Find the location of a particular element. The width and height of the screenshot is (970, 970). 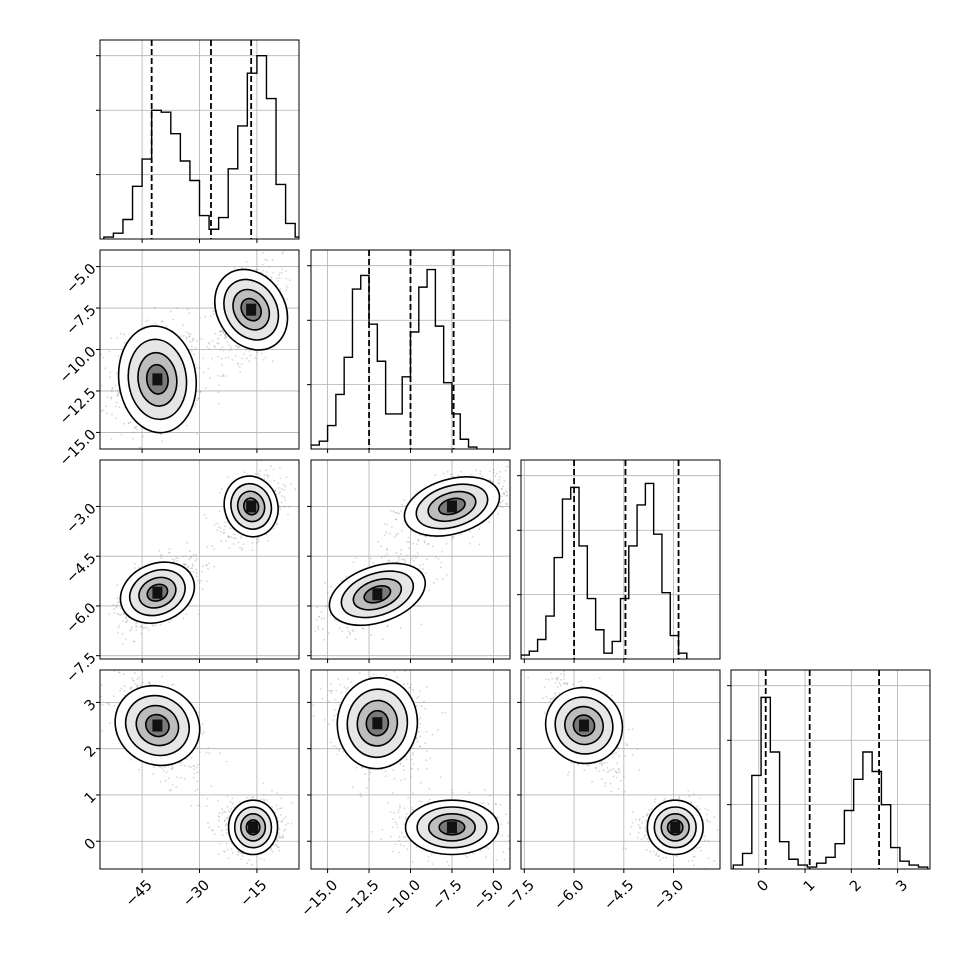

histogram-step is located at coordinates (604, 570).